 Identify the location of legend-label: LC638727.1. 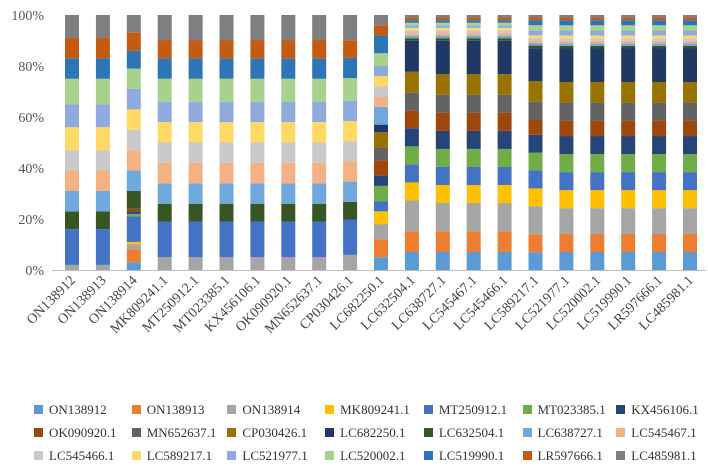
(570, 432).